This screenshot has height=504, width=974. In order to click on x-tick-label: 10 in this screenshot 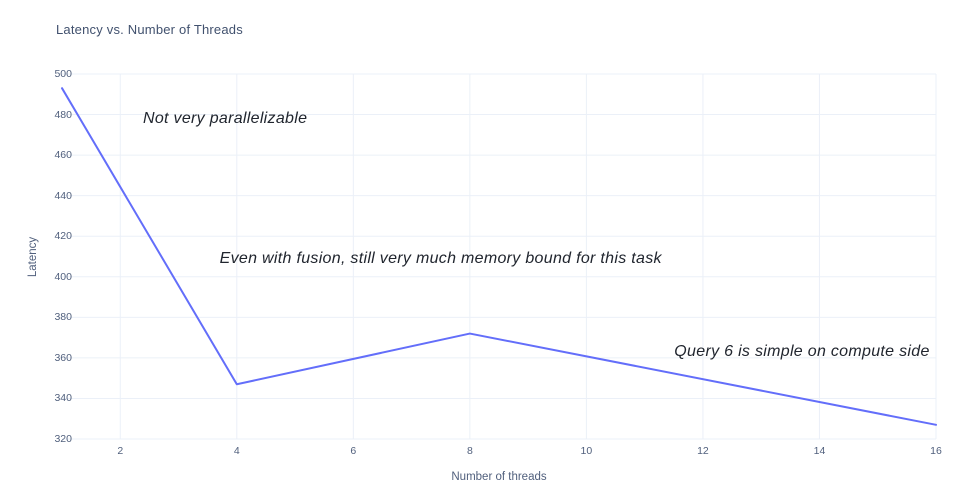, I will do `click(586, 451)`.